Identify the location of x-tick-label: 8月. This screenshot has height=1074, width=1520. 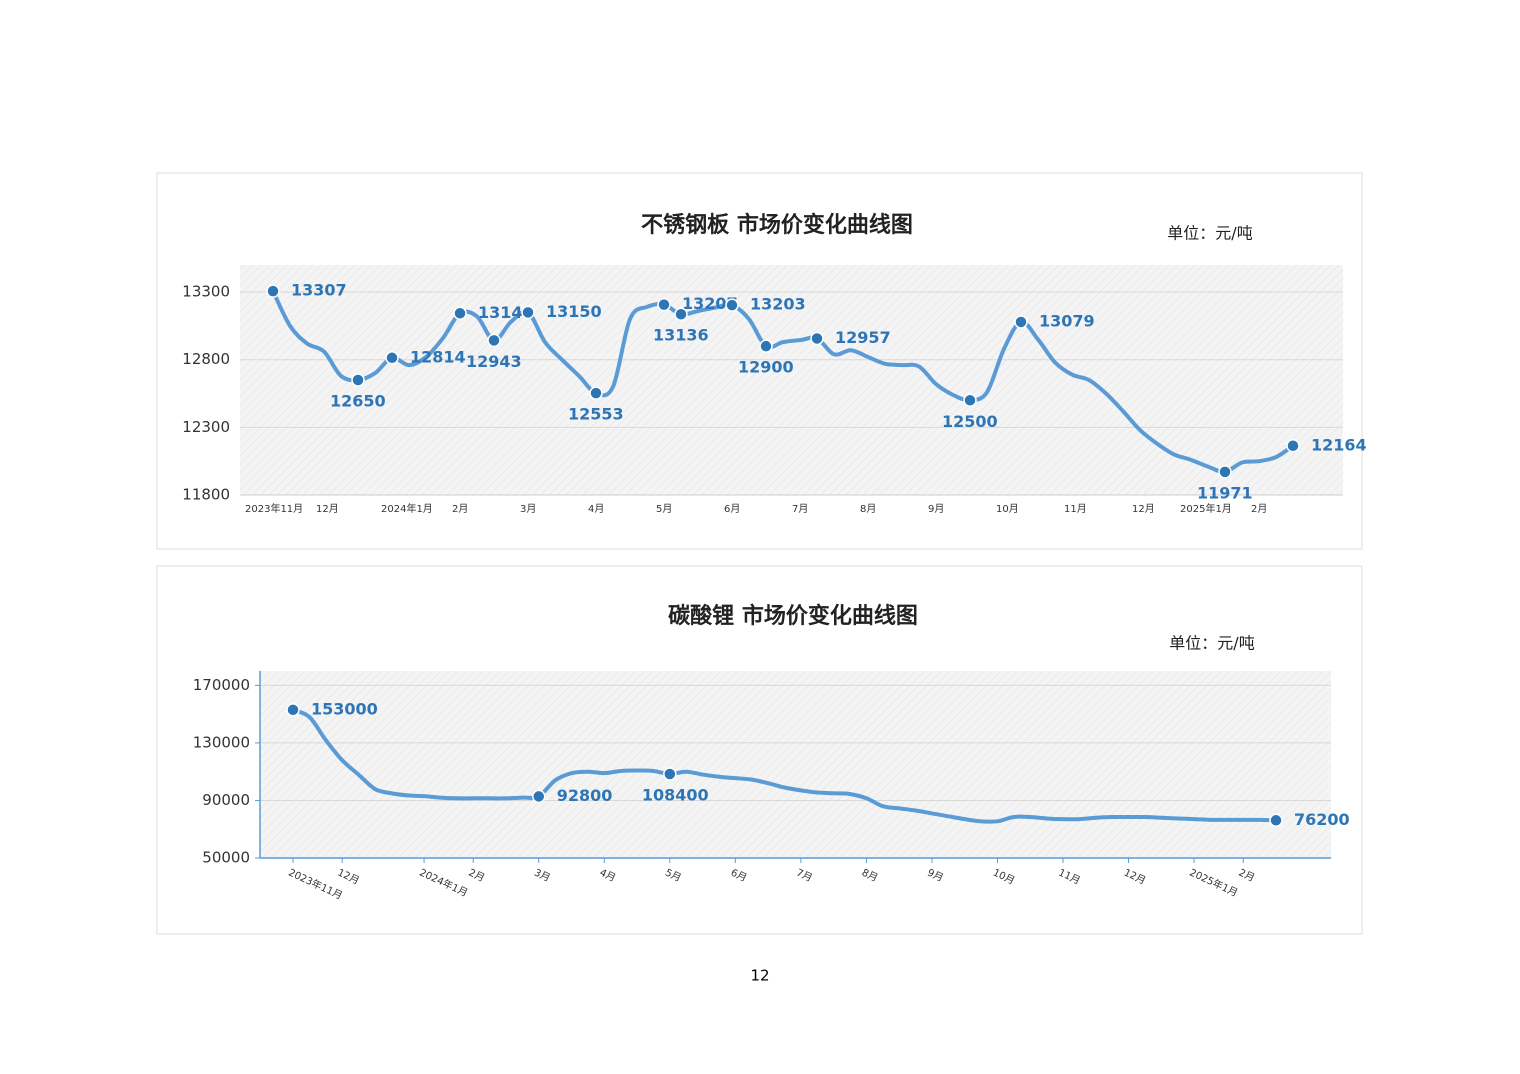
(868, 509).